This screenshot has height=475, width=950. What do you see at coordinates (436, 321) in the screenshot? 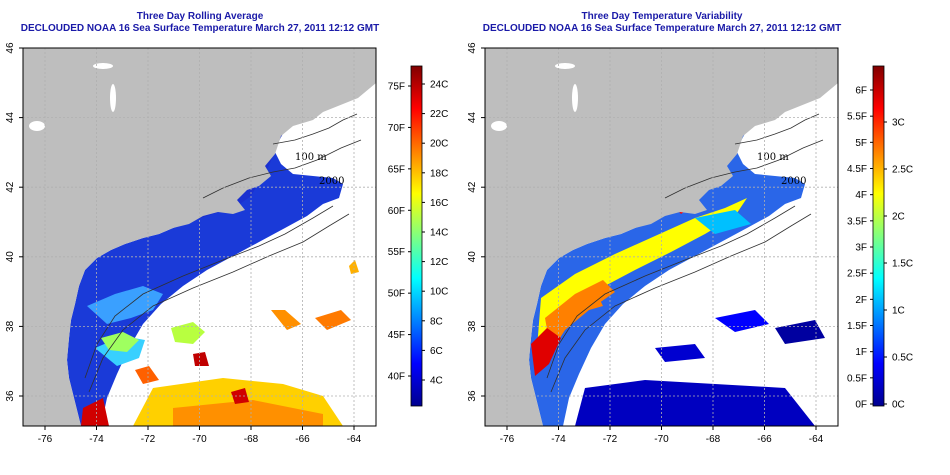
I see `colorbar-c-label: 8C` at bounding box center [436, 321].